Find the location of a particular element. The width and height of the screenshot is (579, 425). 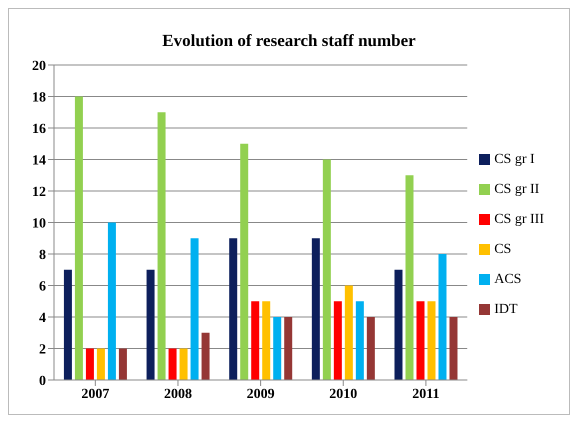

y-tick-label: 6 is located at coordinates (42, 286).